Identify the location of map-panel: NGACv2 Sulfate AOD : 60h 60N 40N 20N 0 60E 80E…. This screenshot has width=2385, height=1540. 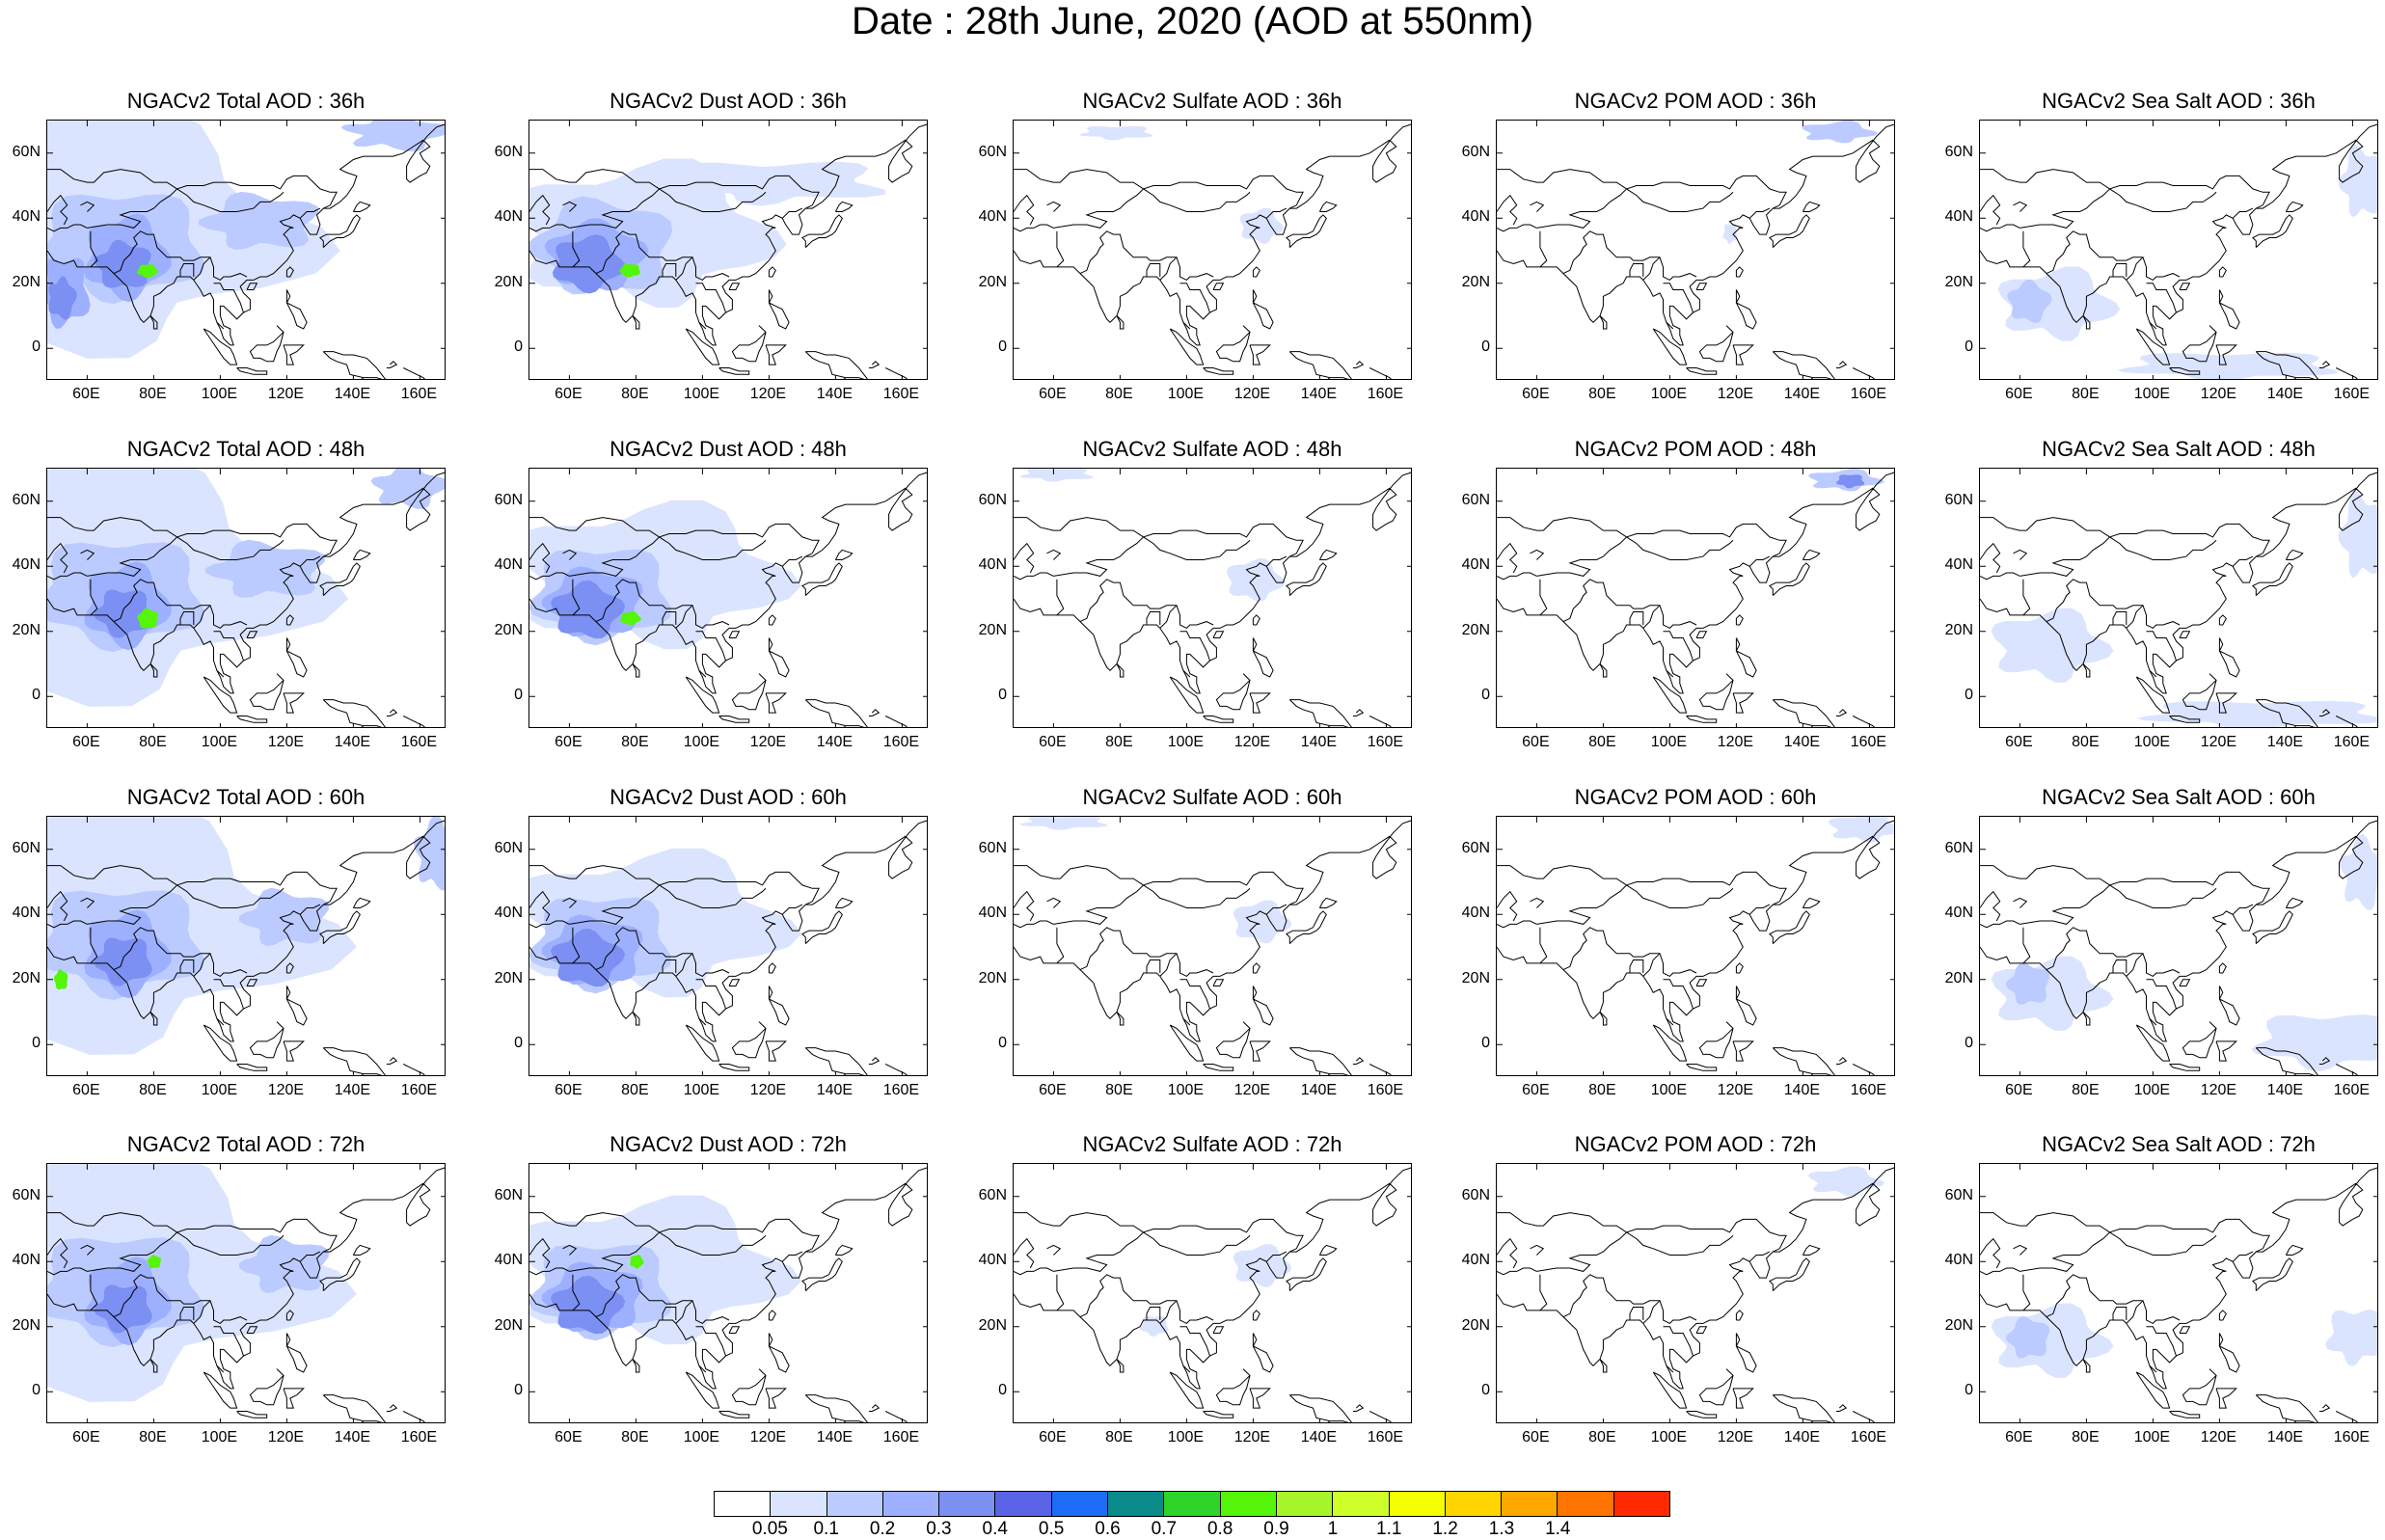
(1193, 950).